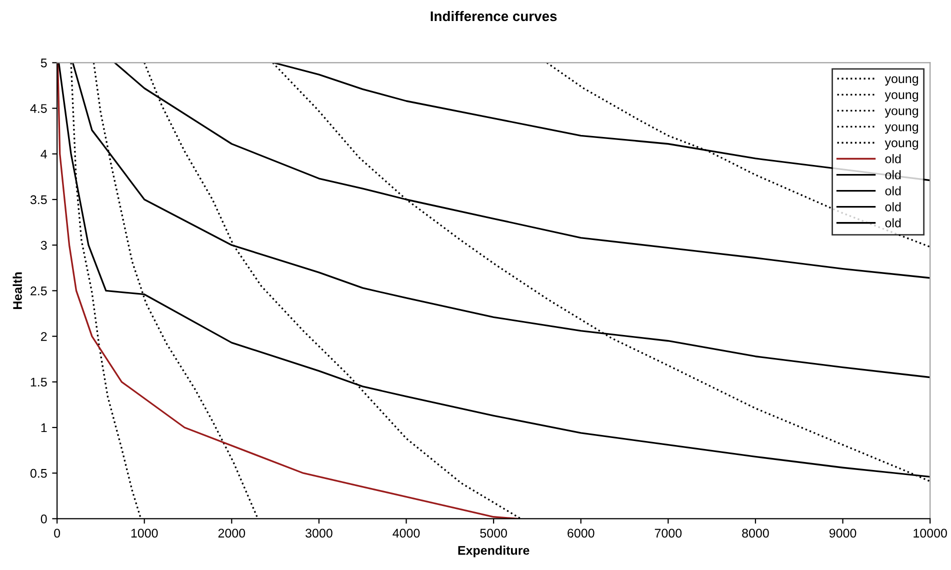 The image size is (951, 570). What do you see at coordinates (43, 245) in the screenshot?
I see `y-tick-label: 3` at bounding box center [43, 245].